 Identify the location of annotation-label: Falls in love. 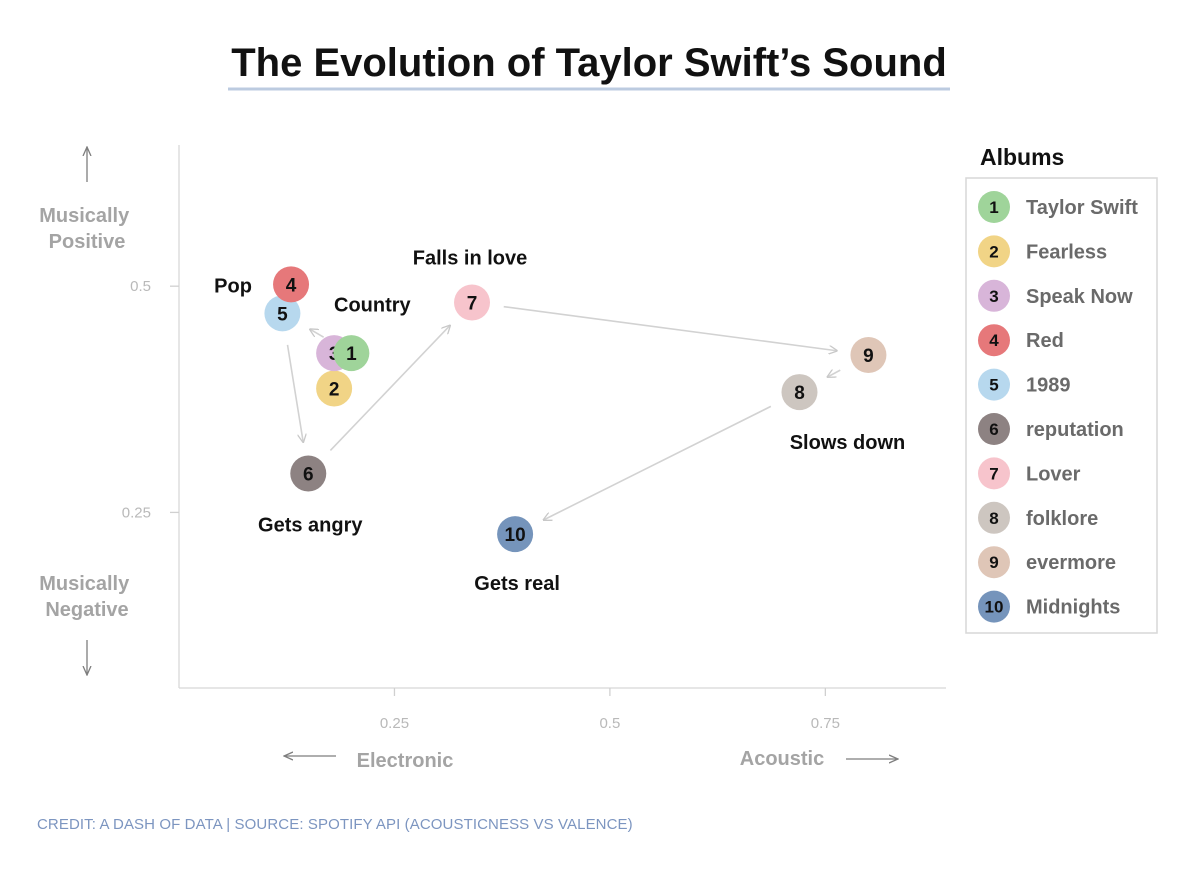
(470, 258).